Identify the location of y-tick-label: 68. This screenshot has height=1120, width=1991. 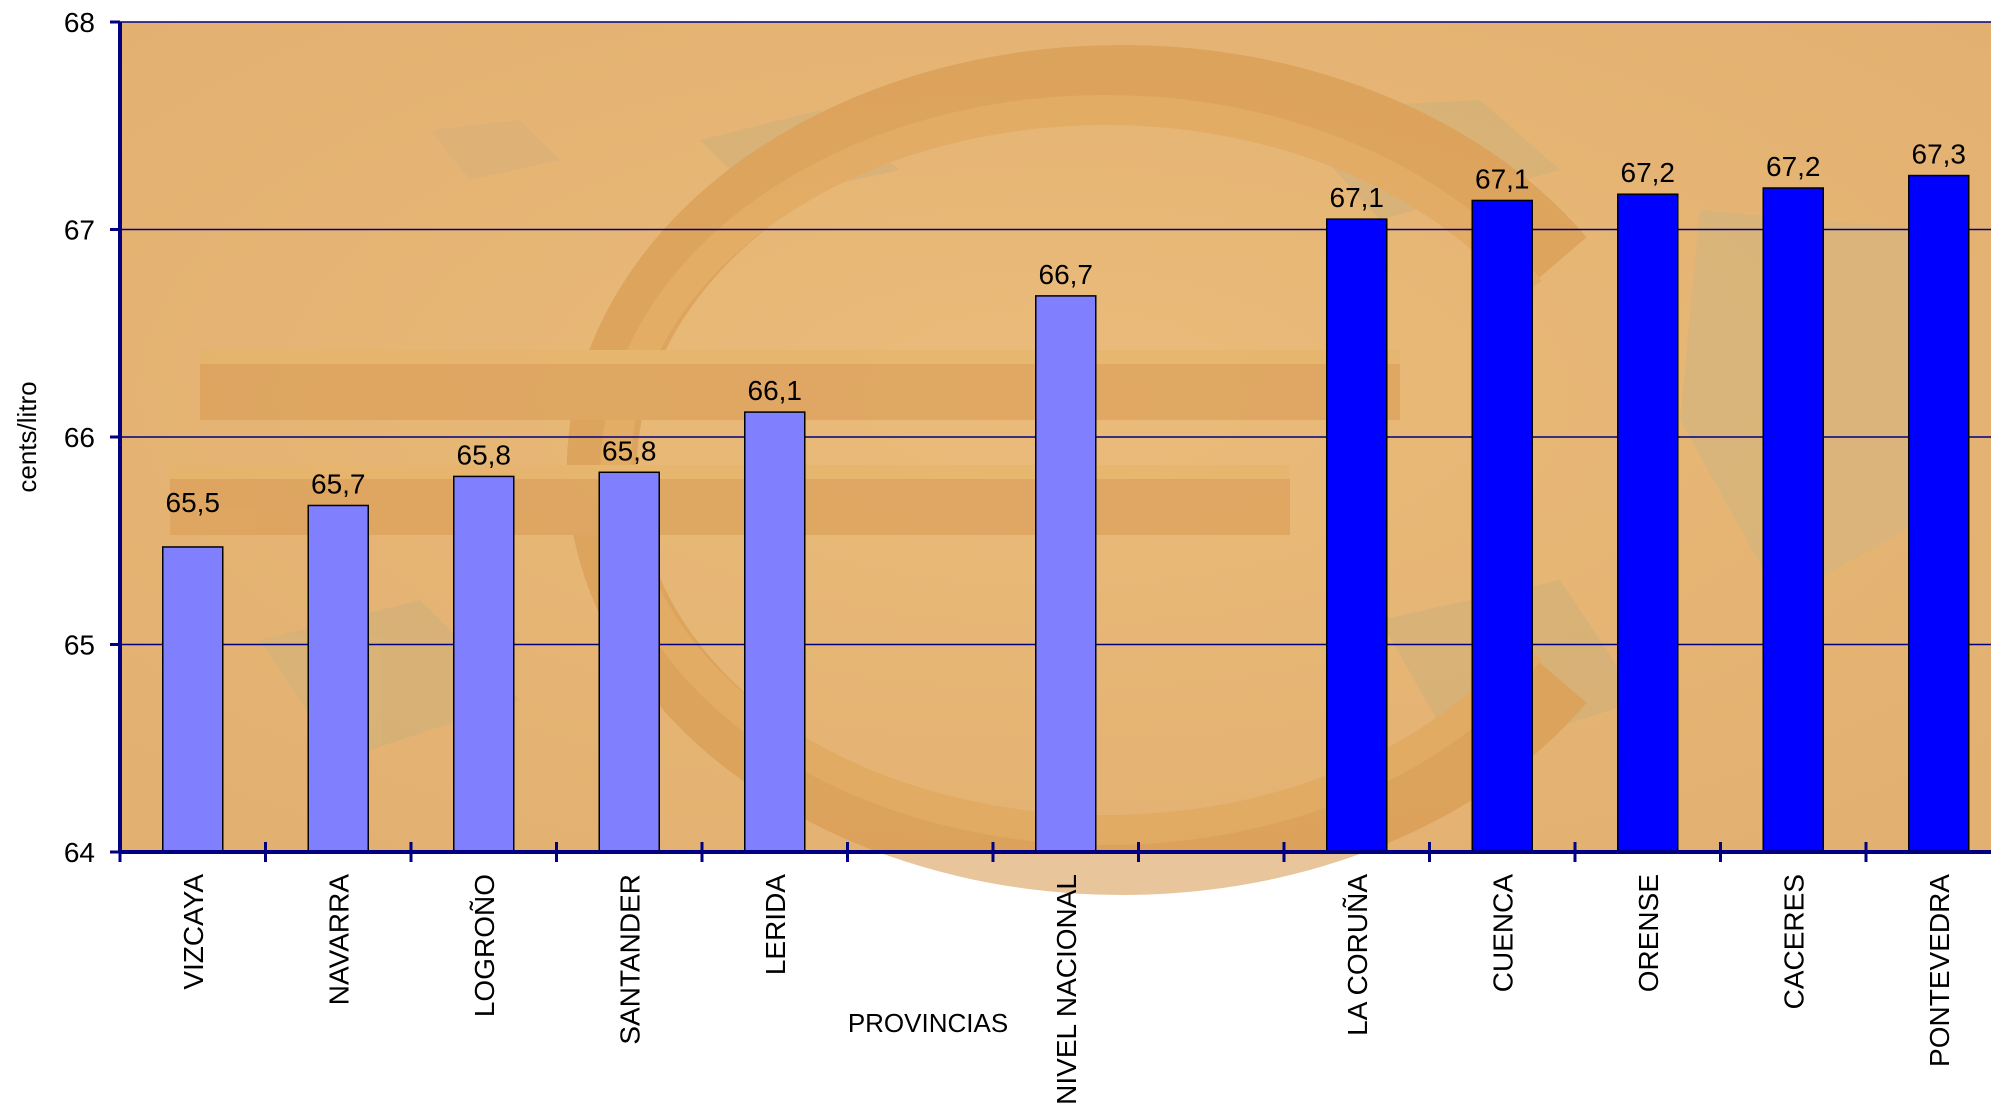
(79, 22).